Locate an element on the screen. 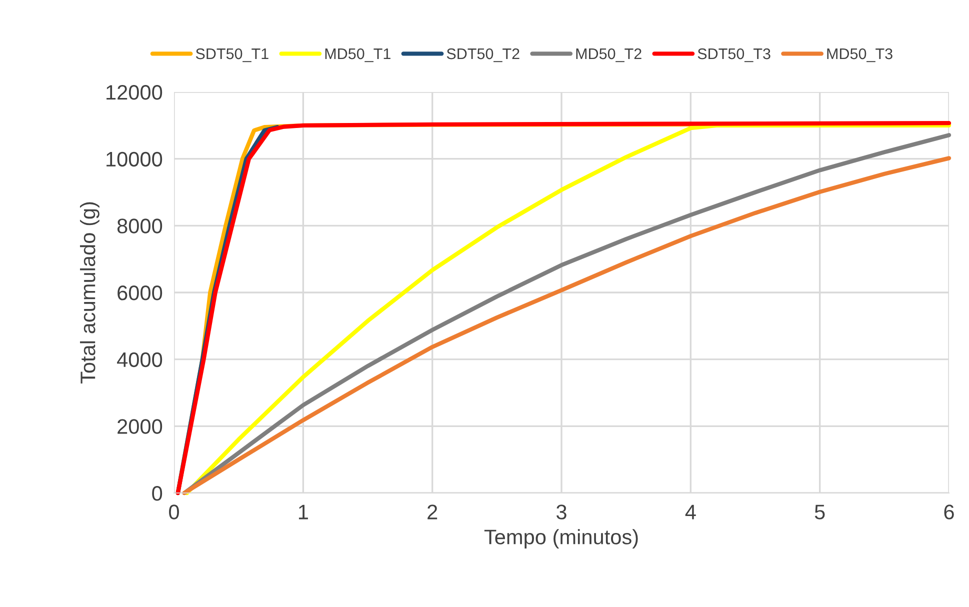 This screenshot has width=969, height=607. legend-label: MD50_T1 is located at coordinates (357, 55).